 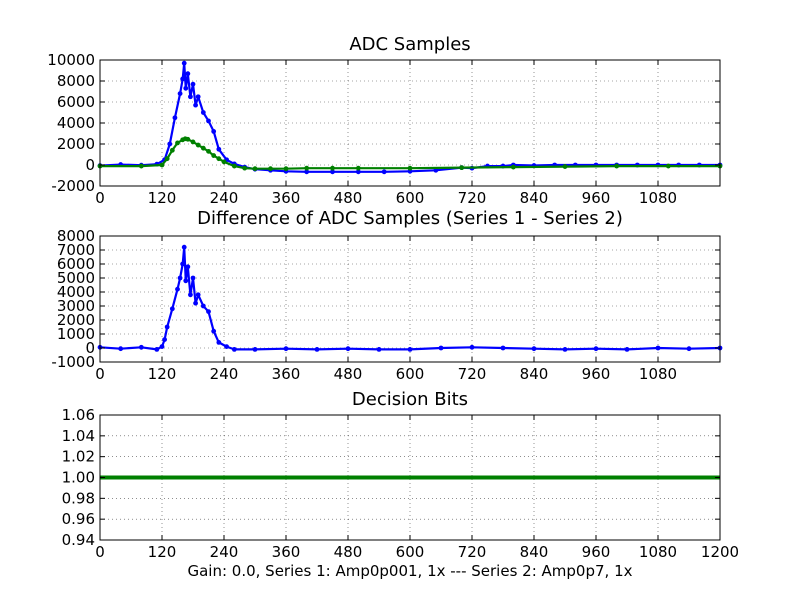 What do you see at coordinates (76, 278) in the screenshot?
I see `y-tick-label: 5000` at bounding box center [76, 278].